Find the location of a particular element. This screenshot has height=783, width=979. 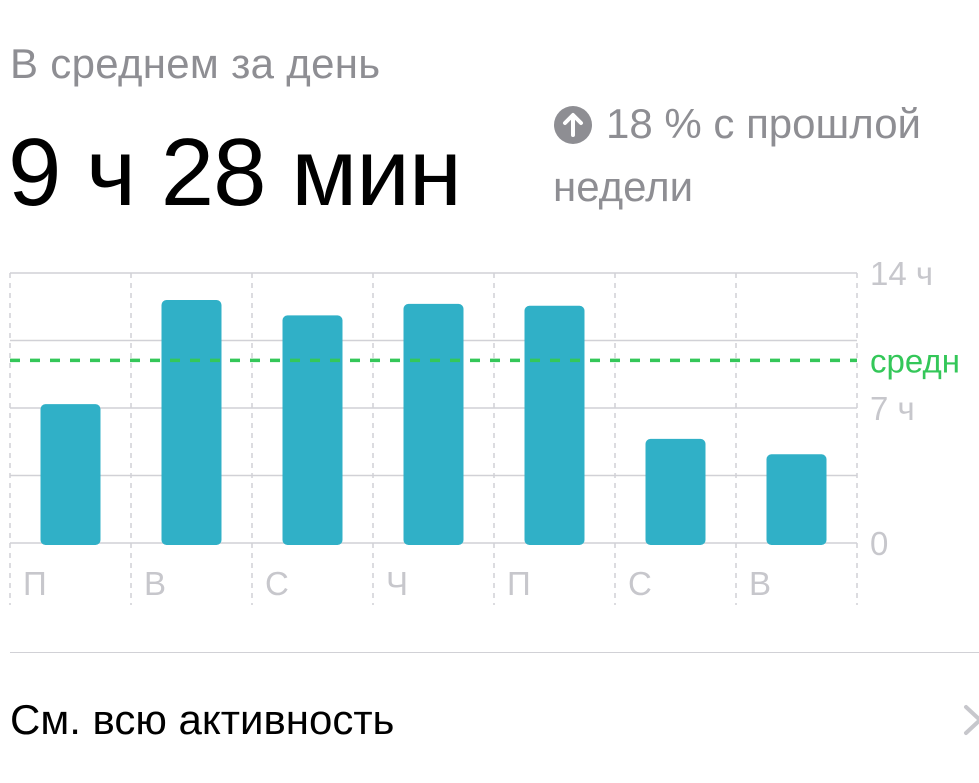

separator is located at coordinates (494, 652).